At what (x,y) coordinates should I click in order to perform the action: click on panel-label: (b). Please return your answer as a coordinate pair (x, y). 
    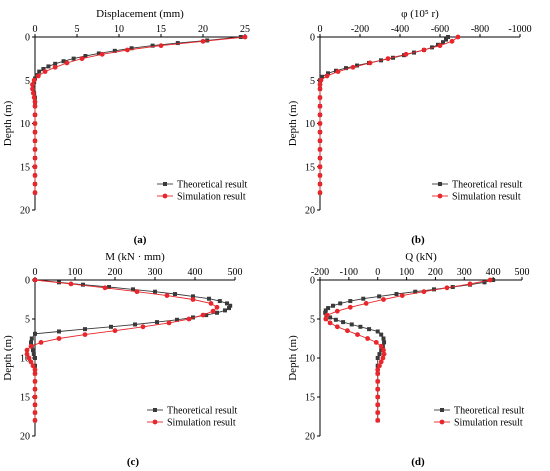
    Looking at the image, I should click on (418, 240).